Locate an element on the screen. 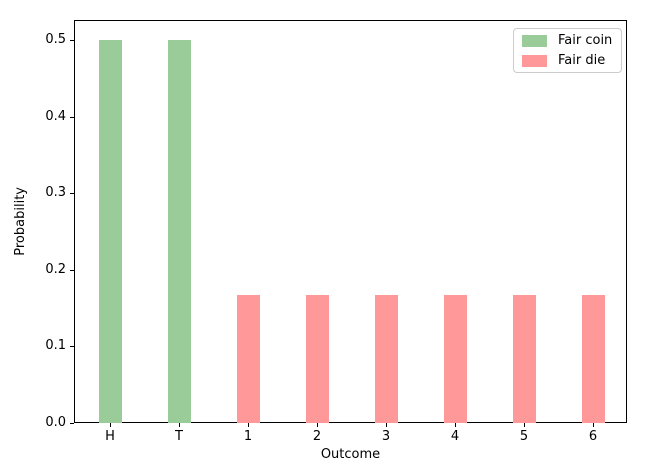  legend-swatch-fair-coin is located at coordinates (534, 40).